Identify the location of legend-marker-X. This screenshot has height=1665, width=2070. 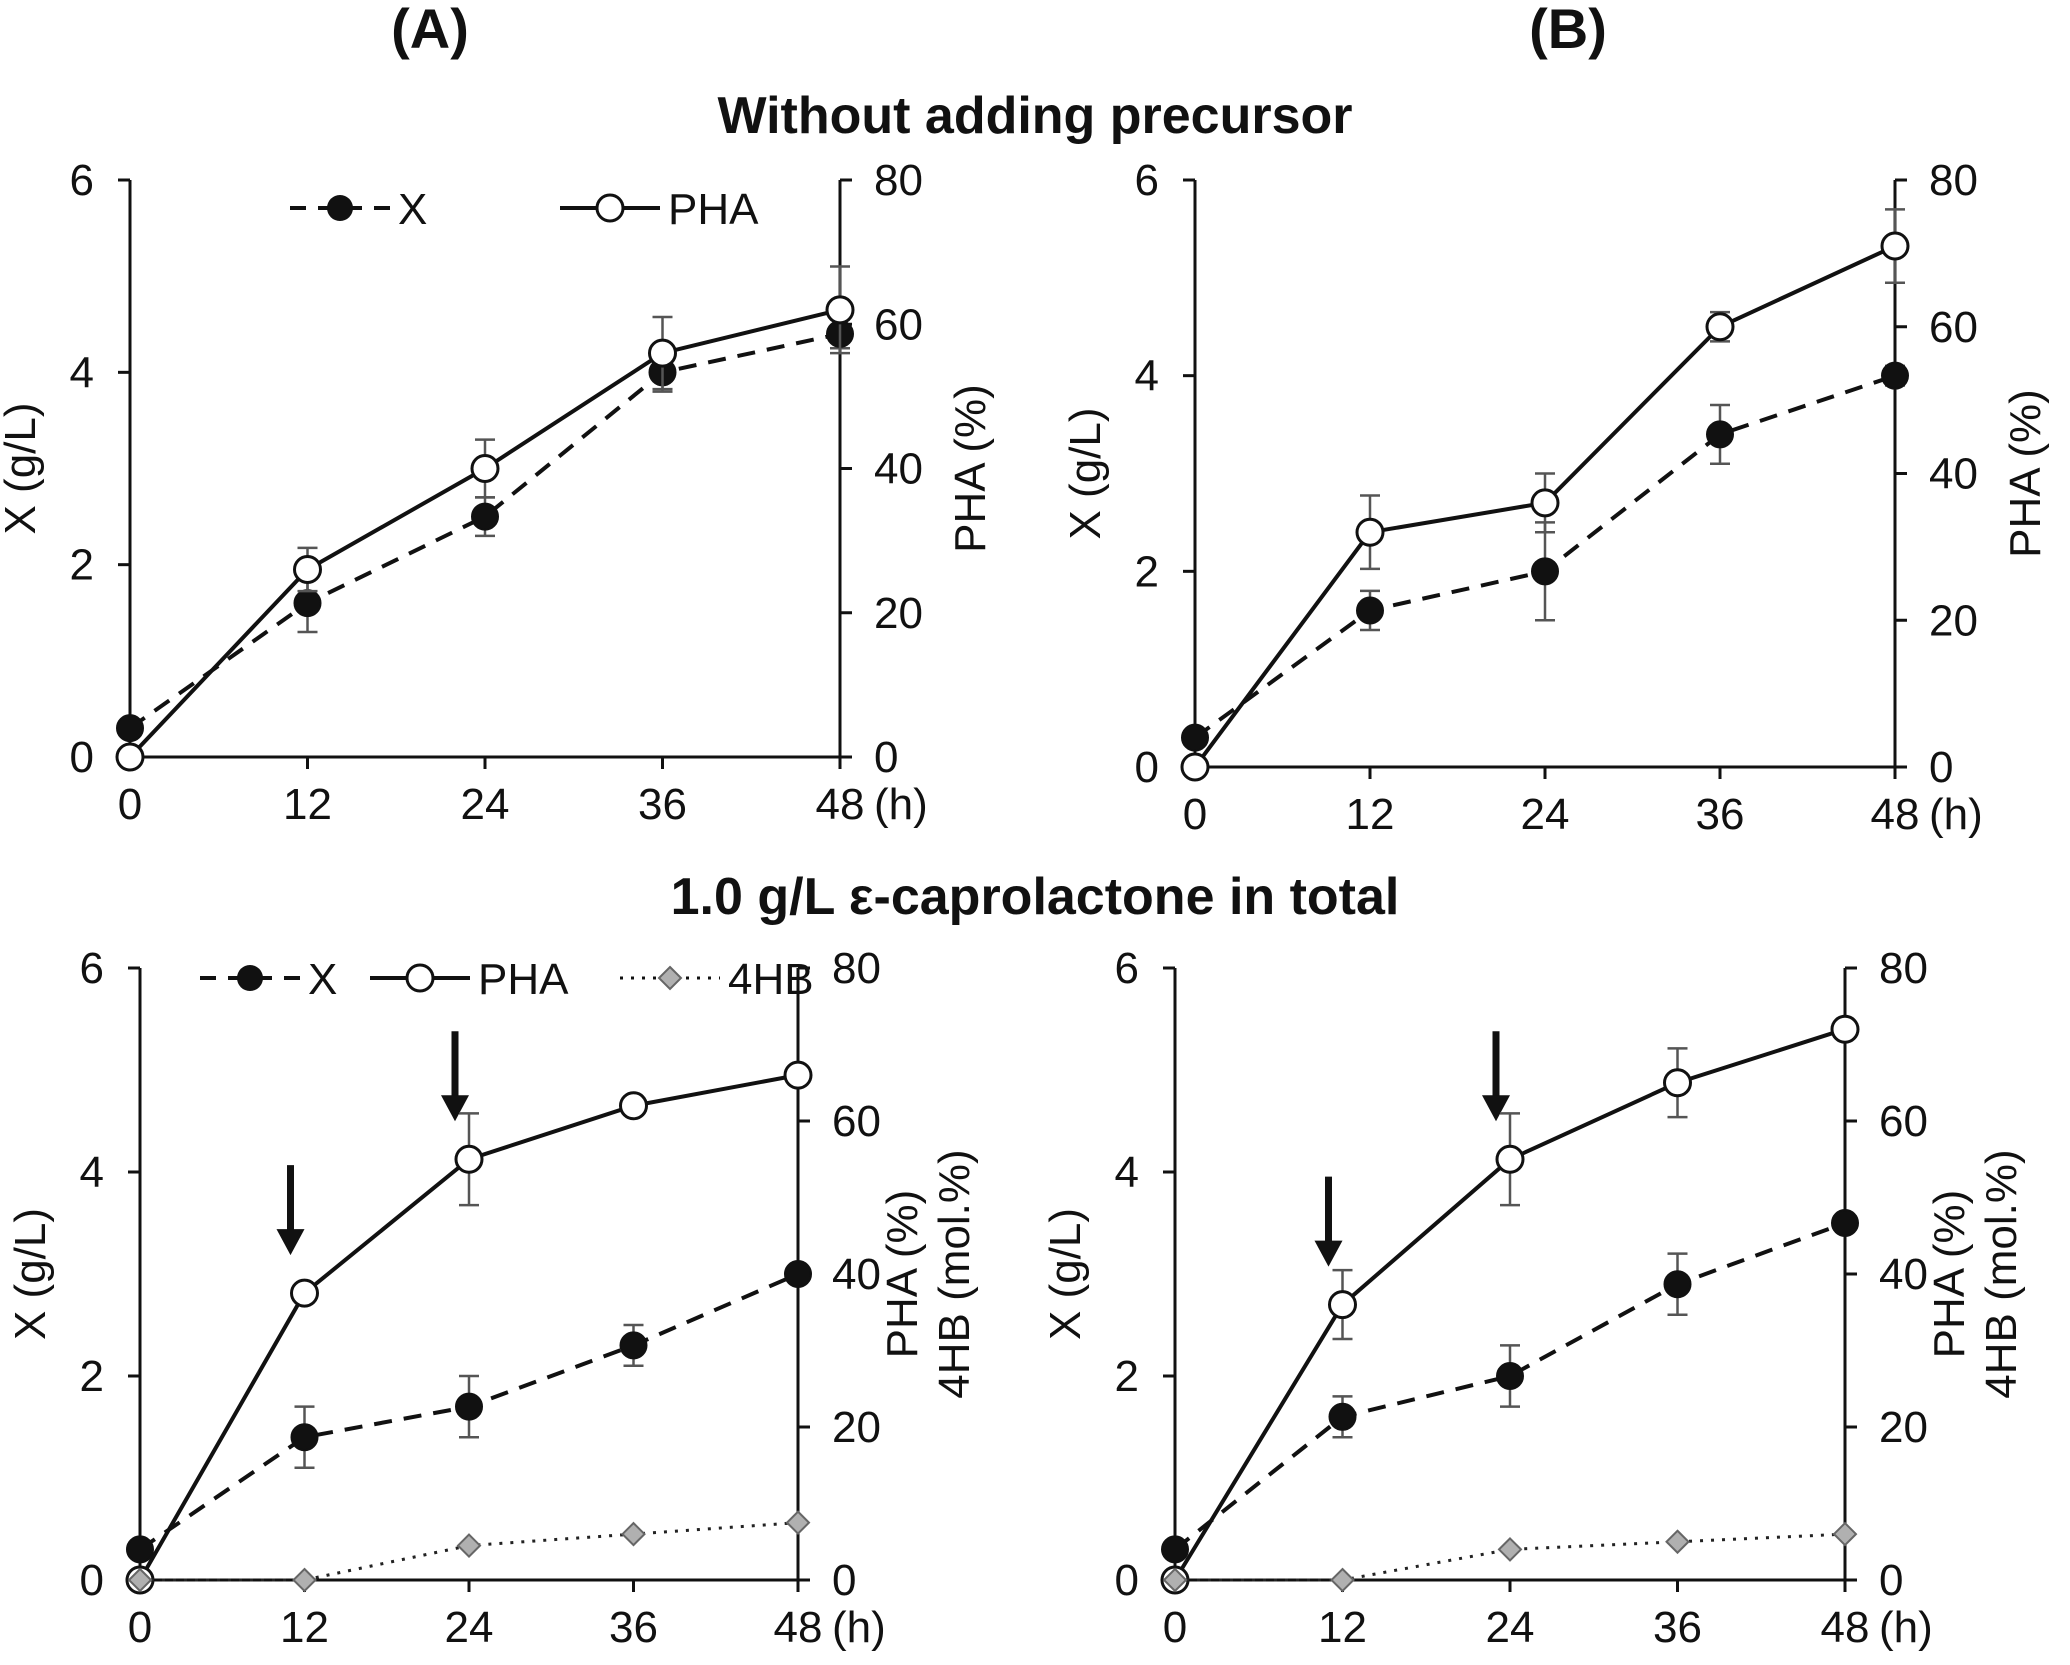
(250, 978).